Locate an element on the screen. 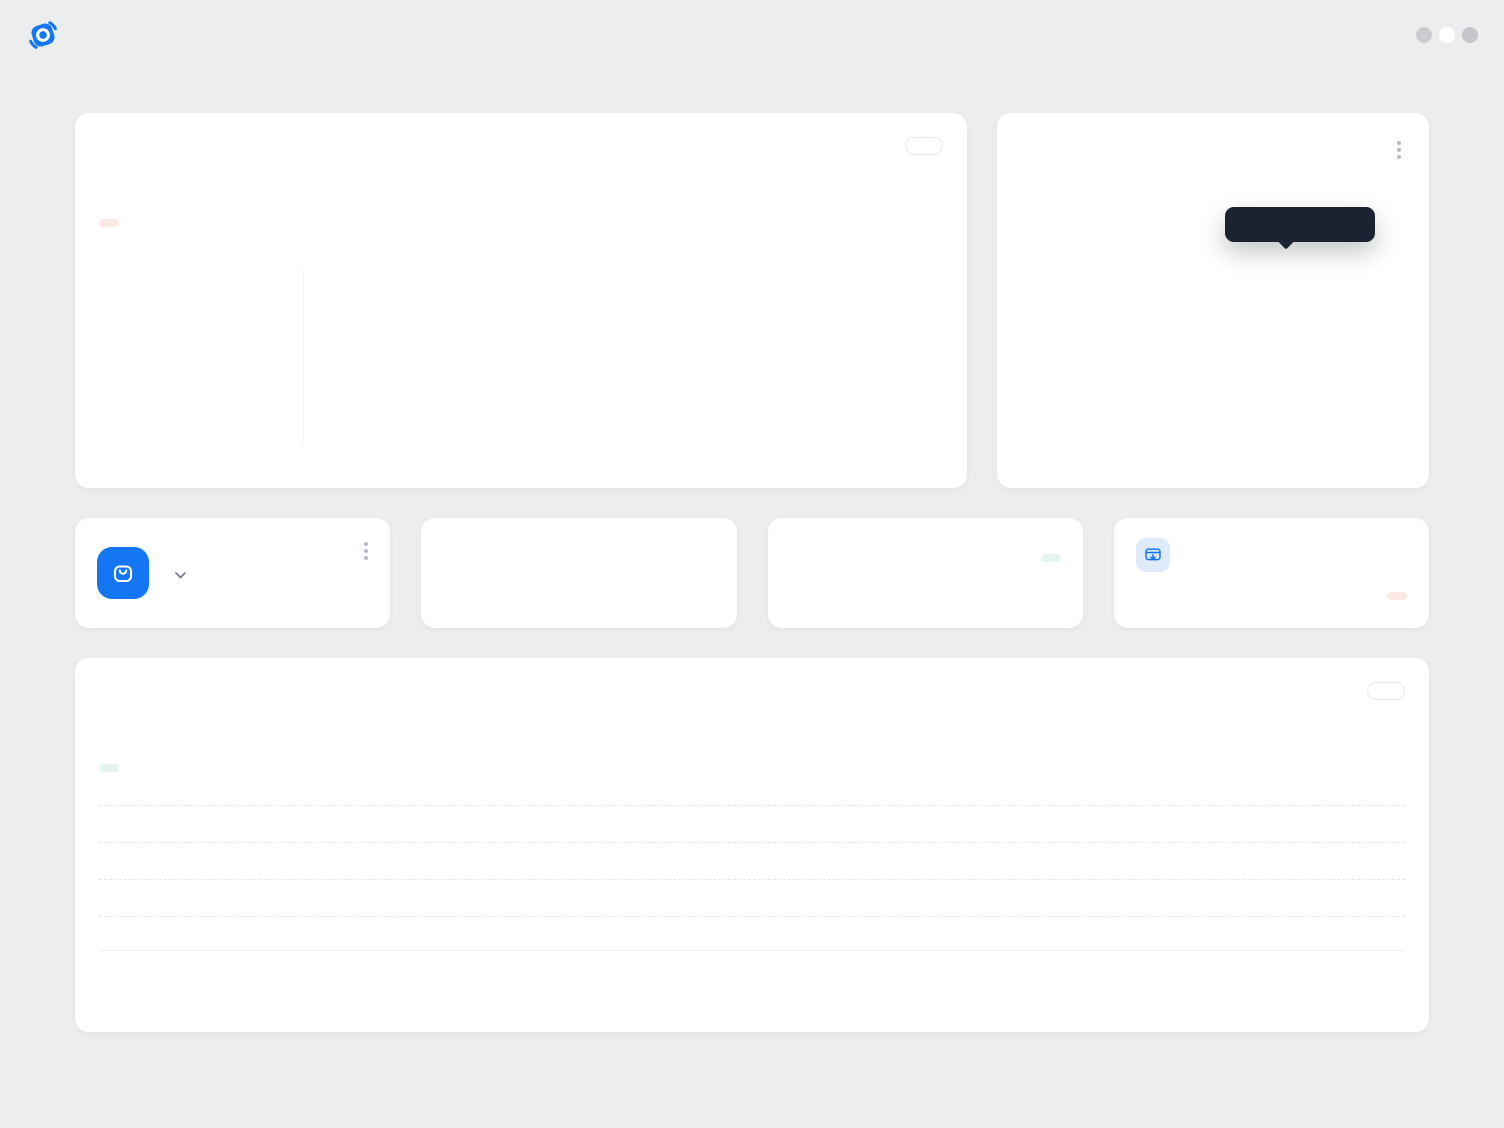 This screenshot has height=1128, width=1504. income-stat-card is located at coordinates (1271, 573).